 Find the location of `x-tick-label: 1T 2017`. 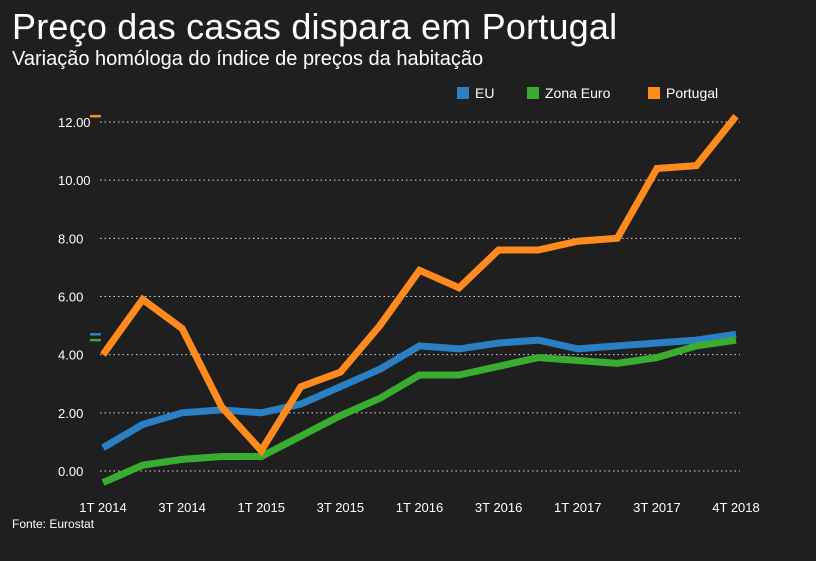

x-tick-label: 1T 2017 is located at coordinates (577, 507).